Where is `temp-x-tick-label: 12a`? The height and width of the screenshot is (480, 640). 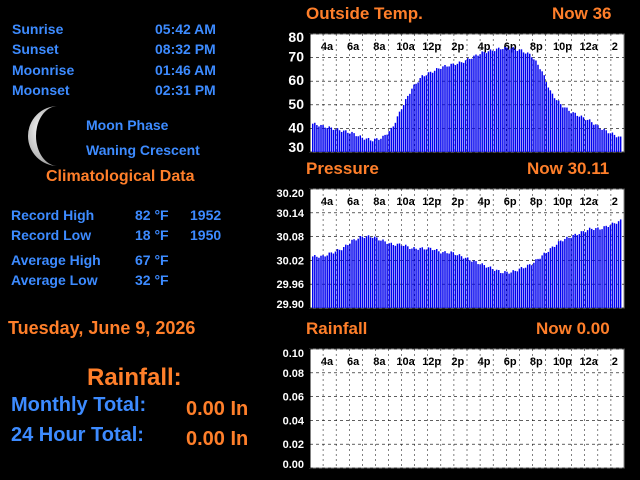 temp-x-tick-label: 12a is located at coordinates (588, 47).